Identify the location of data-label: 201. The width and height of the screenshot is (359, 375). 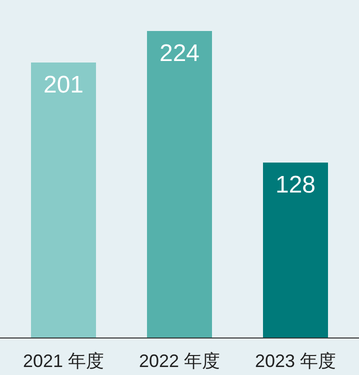
(63, 85).